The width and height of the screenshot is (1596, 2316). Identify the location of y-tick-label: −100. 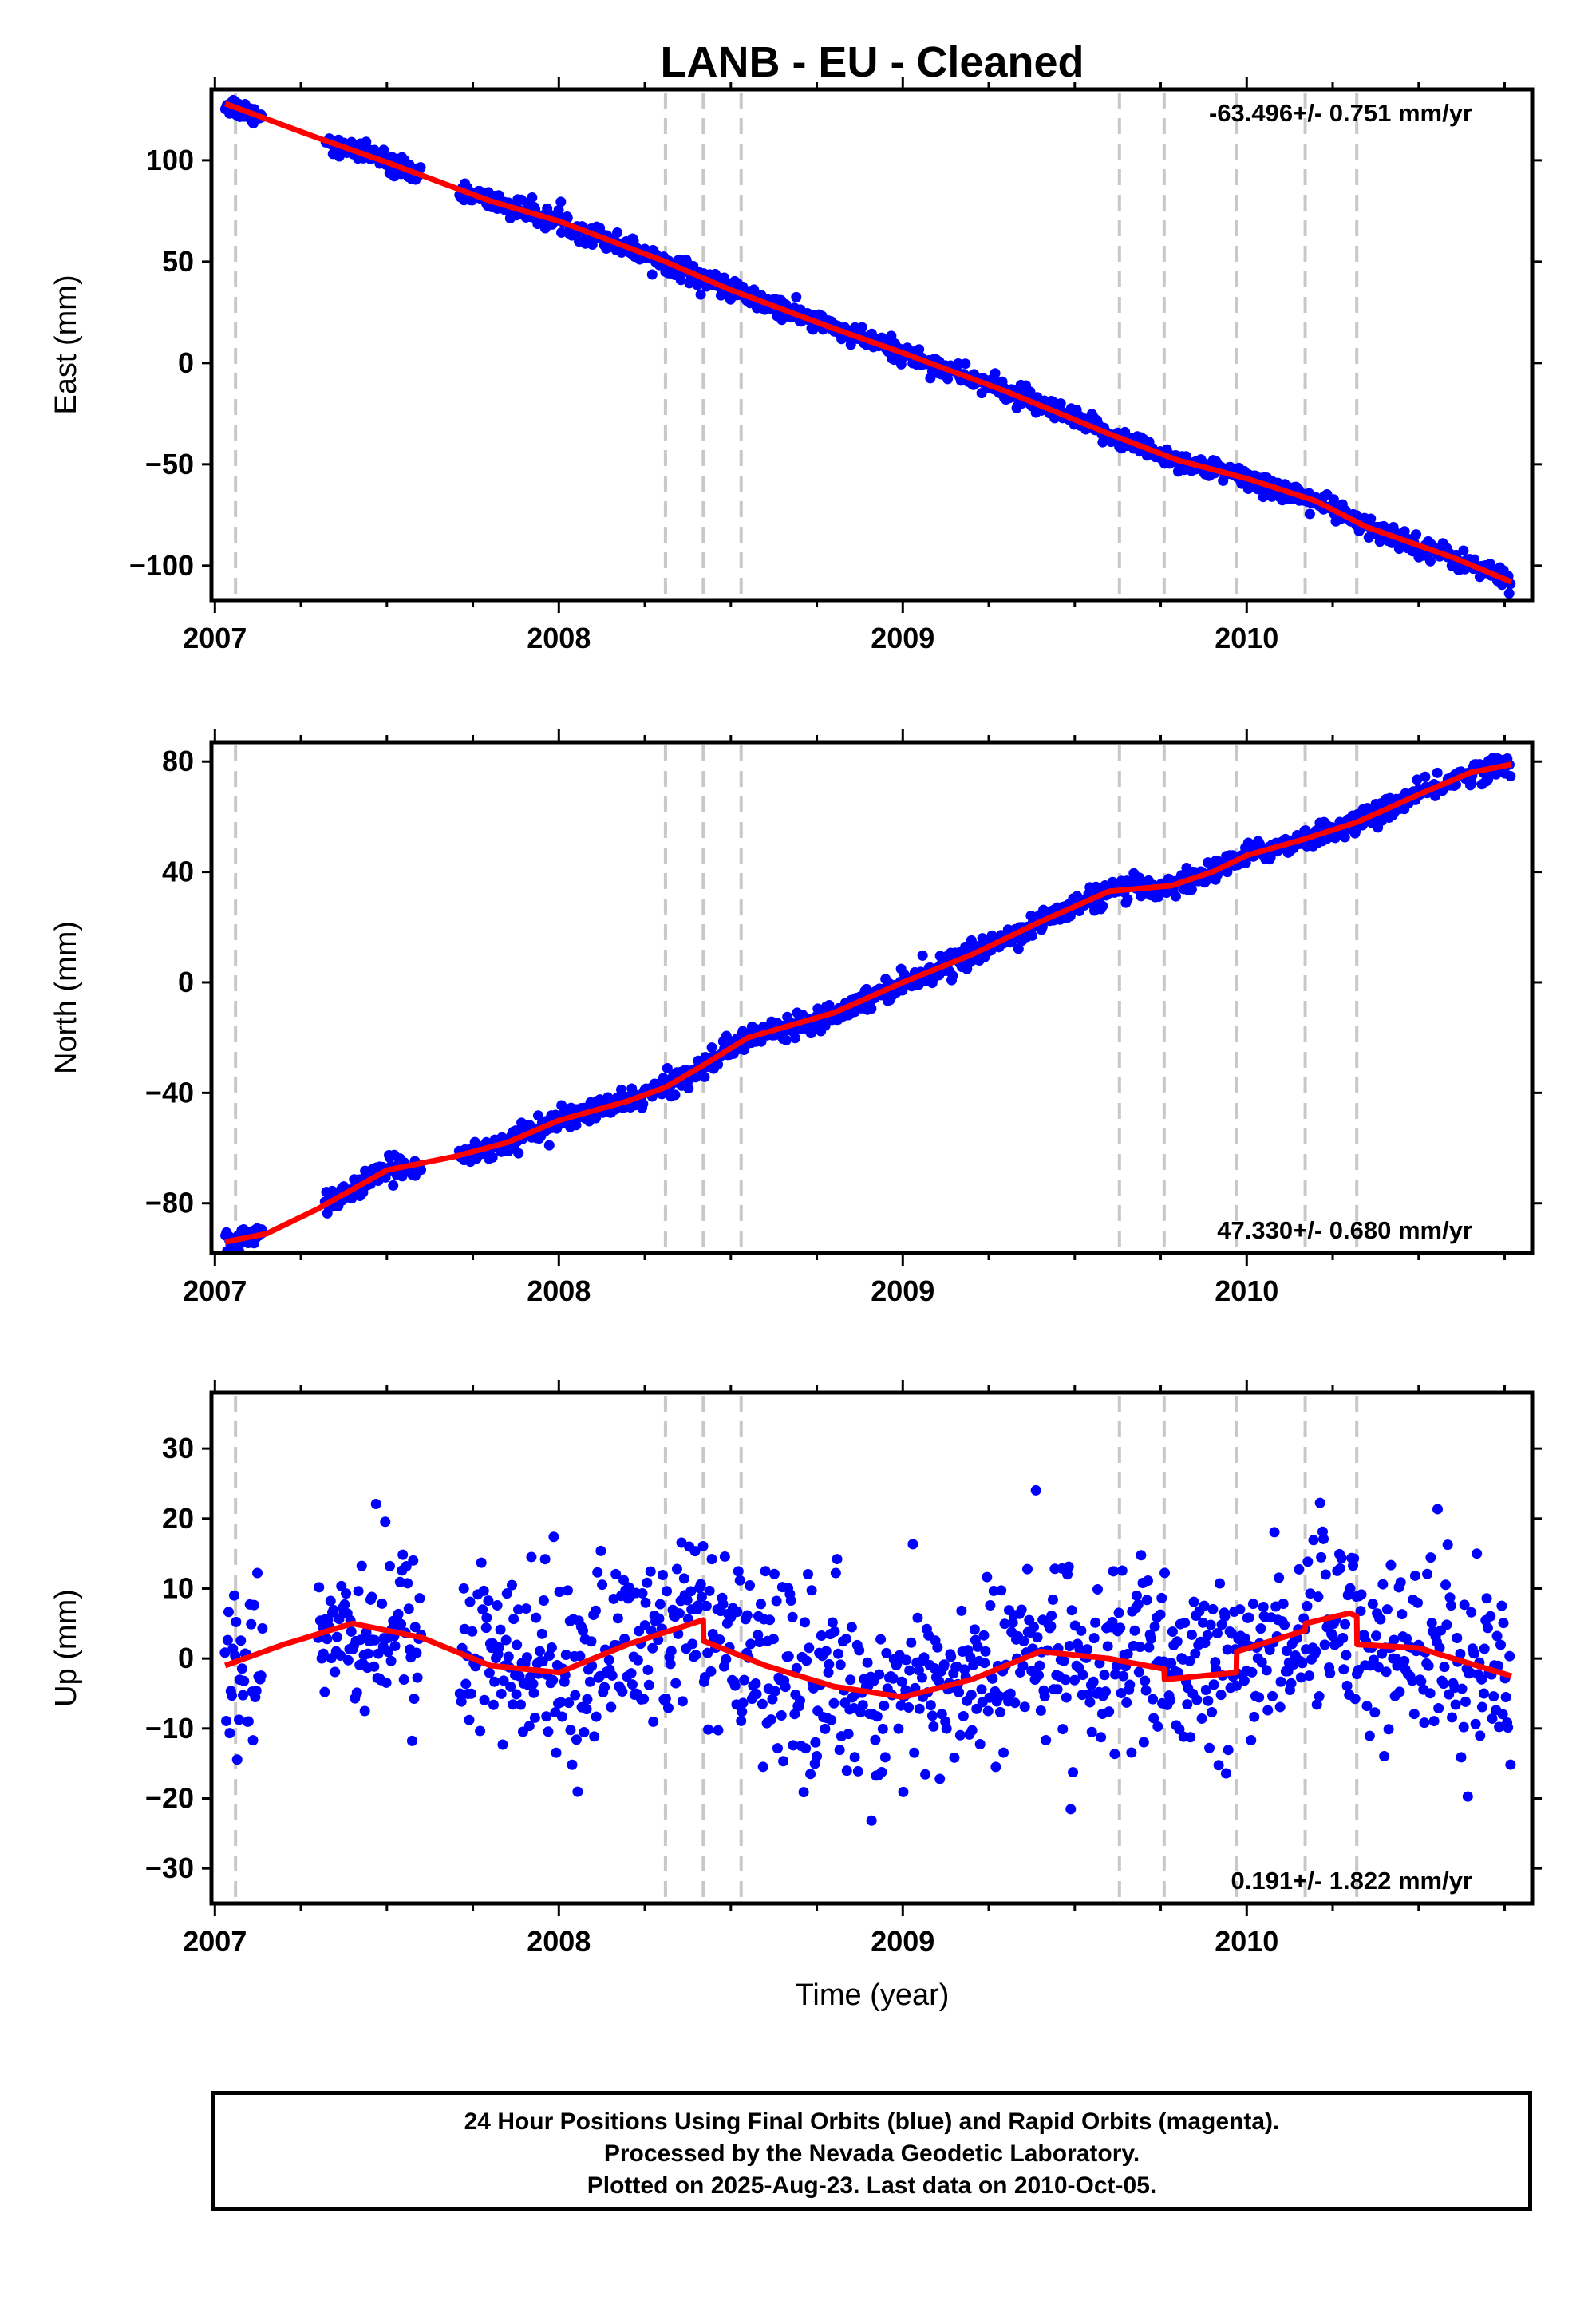
(161, 565).